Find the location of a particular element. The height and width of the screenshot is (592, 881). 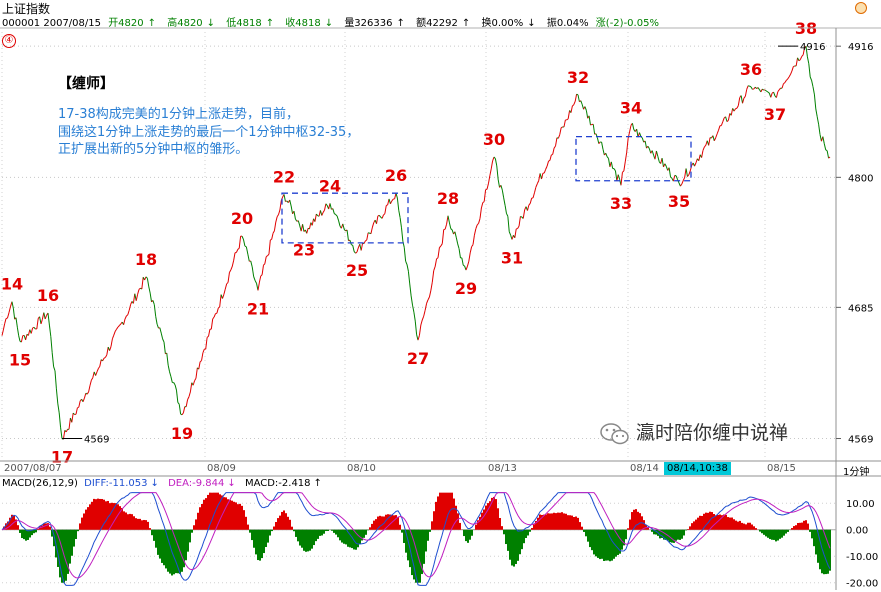

zhongshu-box is located at coordinates (345, 218).